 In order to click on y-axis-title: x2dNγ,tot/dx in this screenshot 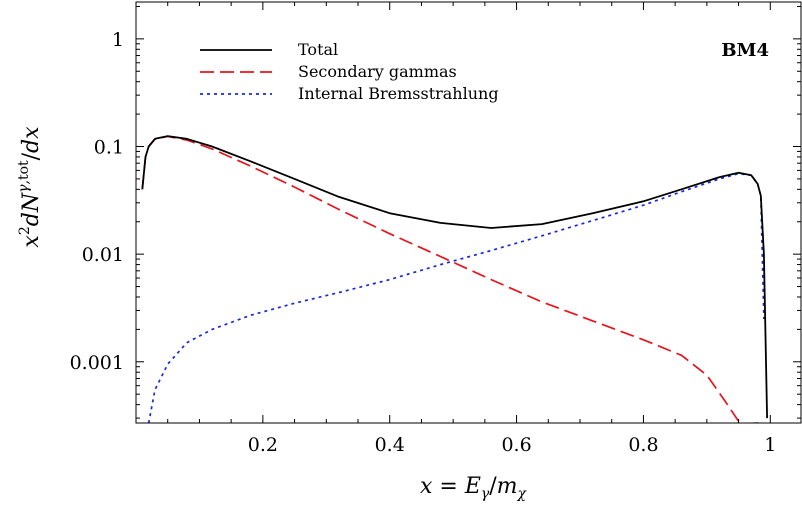, I will do `click(30, 187)`.